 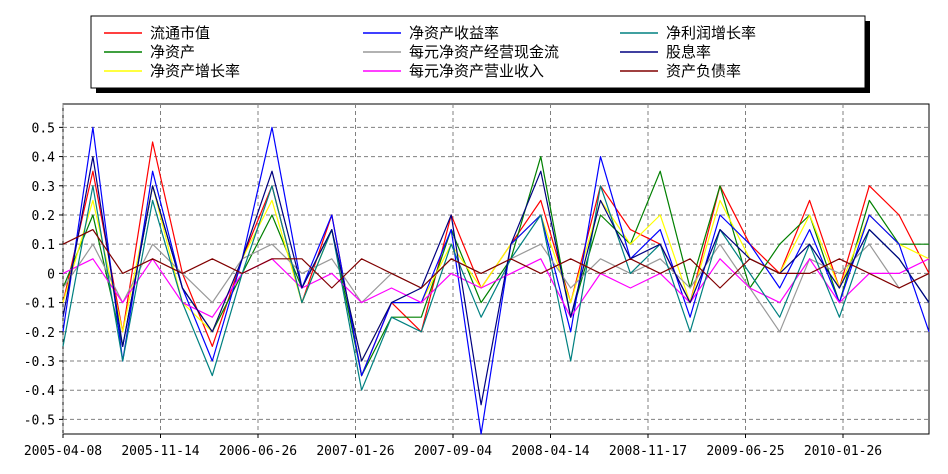 I want to click on x-tick-label: 2009-06-25, so click(x=745, y=451).